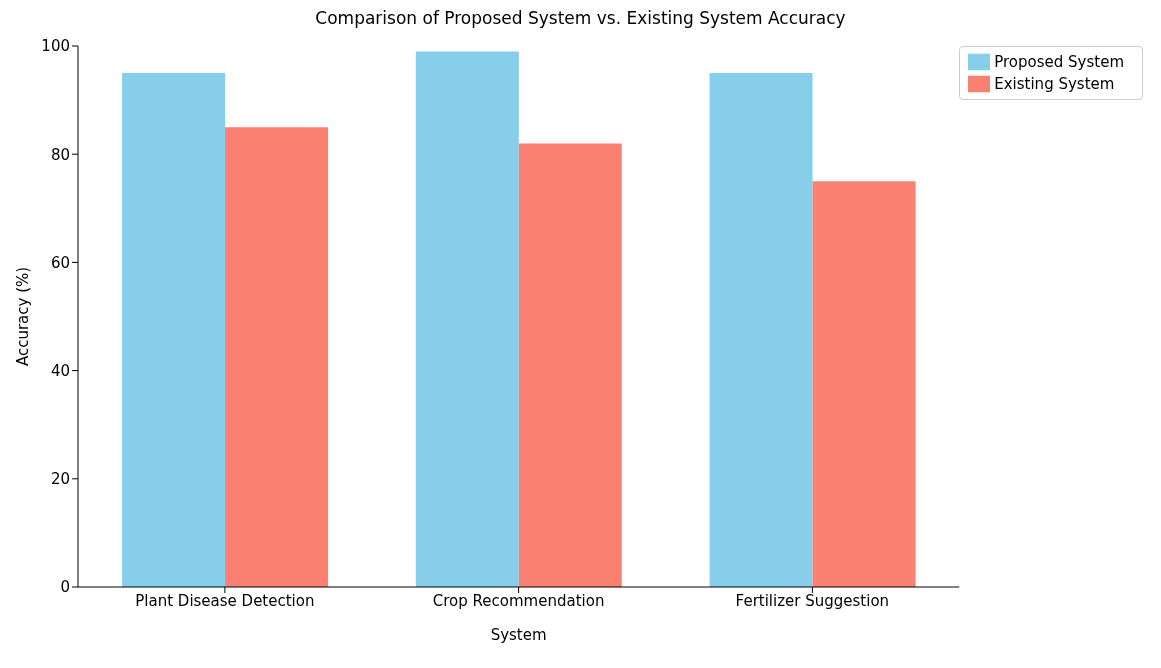 This screenshot has width=1161, height=668. What do you see at coordinates (812, 600) in the screenshot?
I see `x-tick-label: Fertilizer Suggestion` at bounding box center [812, 600].